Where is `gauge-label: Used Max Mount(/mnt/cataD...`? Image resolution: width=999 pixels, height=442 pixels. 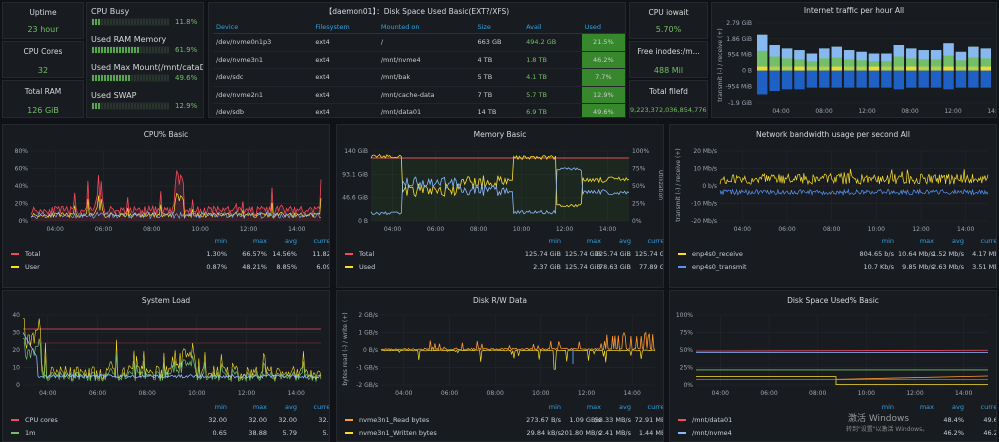 gauge-label: Used Max Mount(/mnt/cataD... is located at coordinates (147, 67).